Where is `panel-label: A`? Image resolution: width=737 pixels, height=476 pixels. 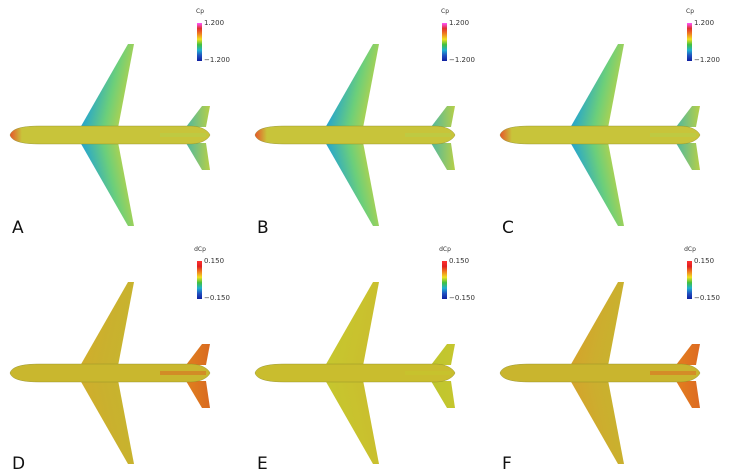 panel-label: A is located at coordinates (18, 228).